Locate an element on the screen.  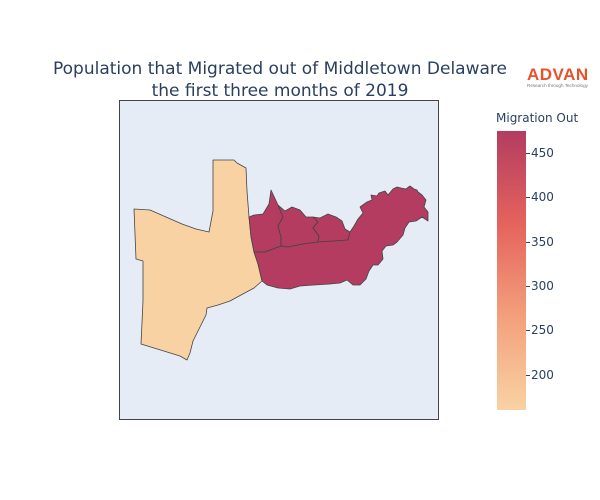
colorbar-tick-label: 250 is located at coordinates (542, 330).